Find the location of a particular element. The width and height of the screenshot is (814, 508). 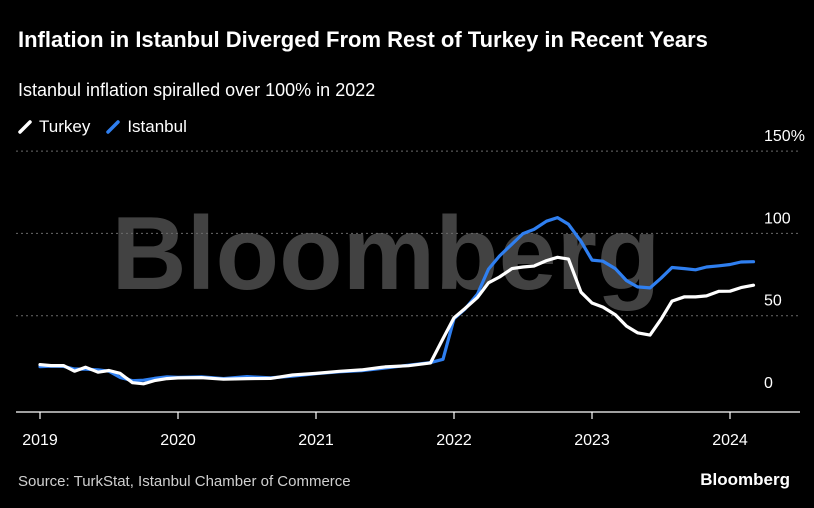

legend: Turkey Istanbul is located at coordinates (110, 127).